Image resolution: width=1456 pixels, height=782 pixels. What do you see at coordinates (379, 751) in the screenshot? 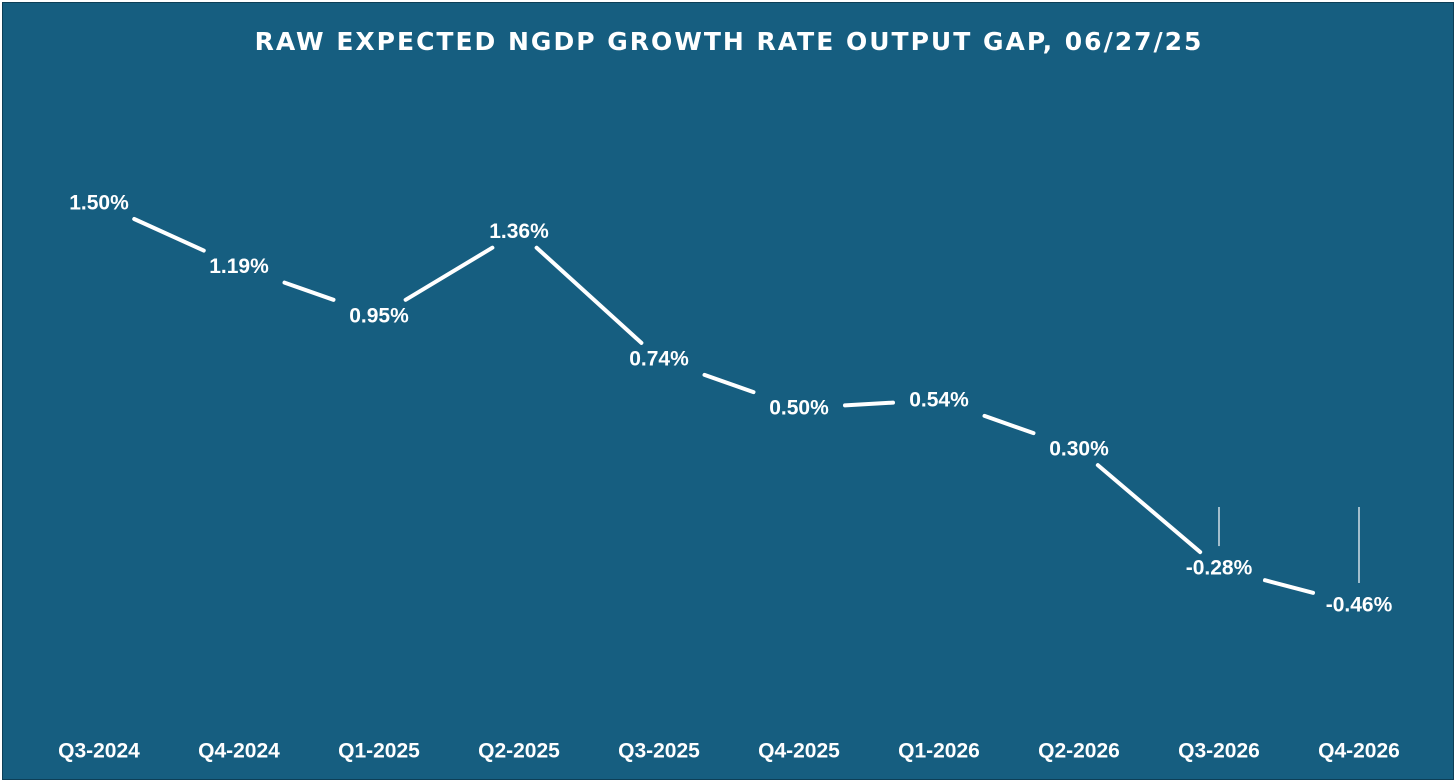
I see `x-tick-label: Q1-2025` at bounding box center [379, 751].